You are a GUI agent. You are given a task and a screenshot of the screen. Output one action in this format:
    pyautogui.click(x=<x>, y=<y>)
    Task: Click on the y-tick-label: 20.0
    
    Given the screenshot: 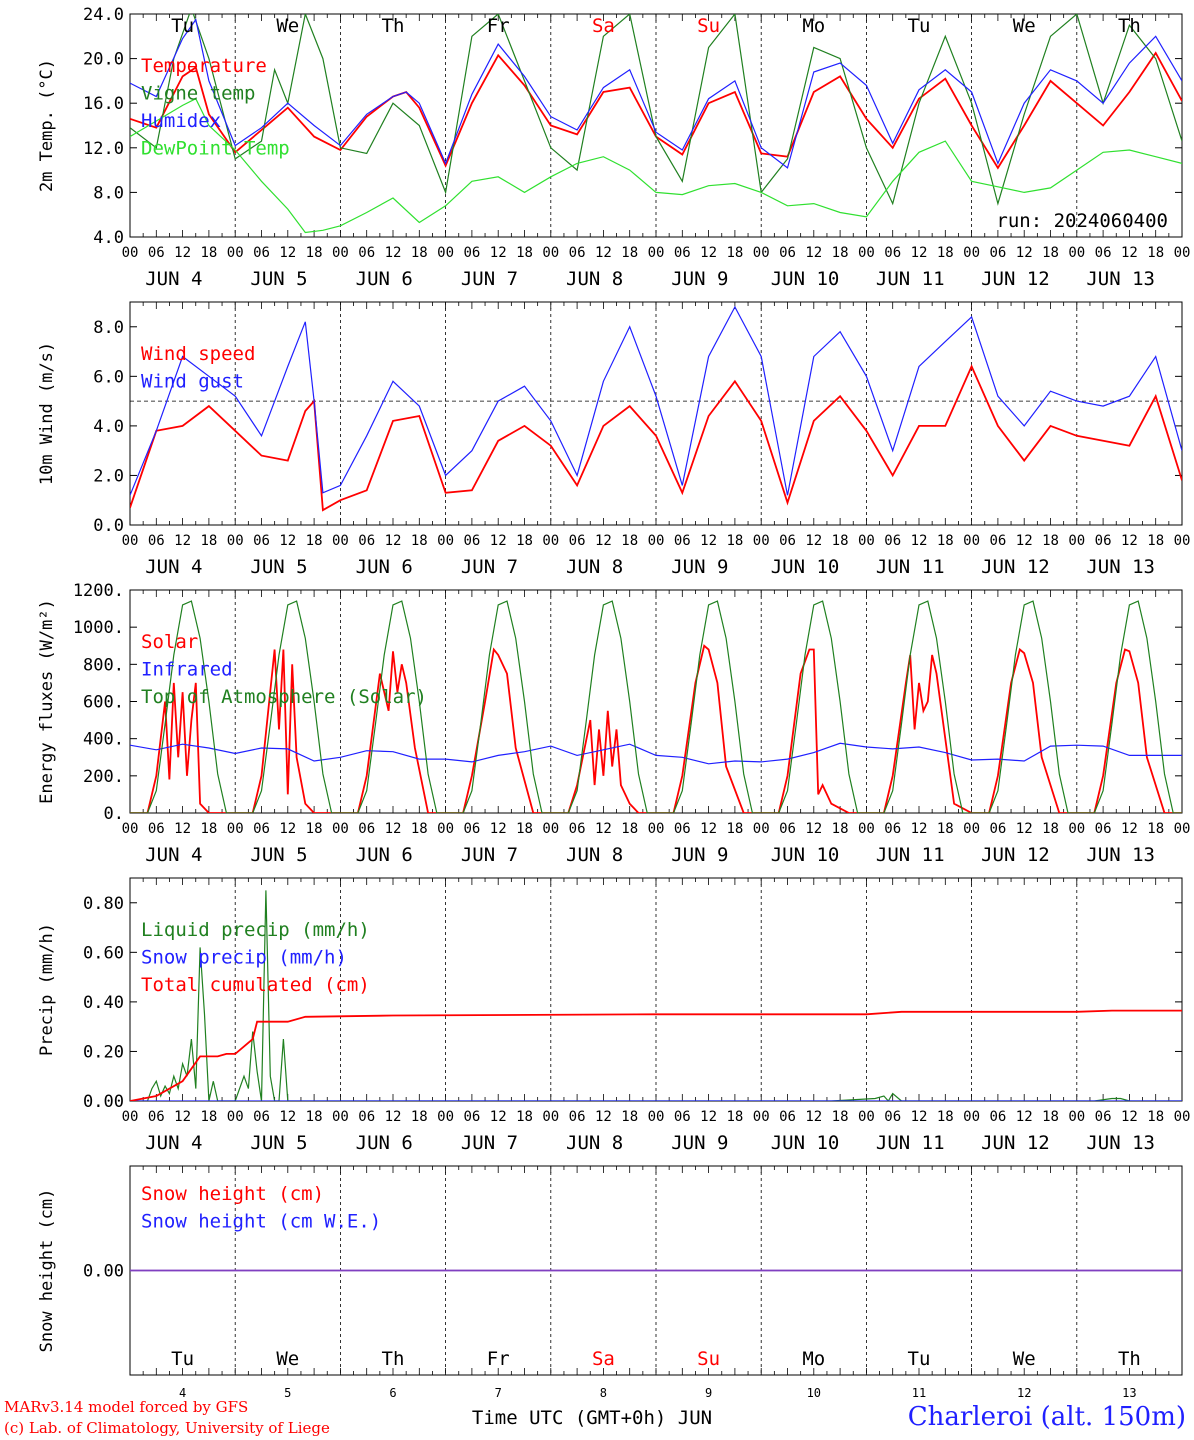 What is the action you would take?
    pyautogui.click(x=103, y=60)
    